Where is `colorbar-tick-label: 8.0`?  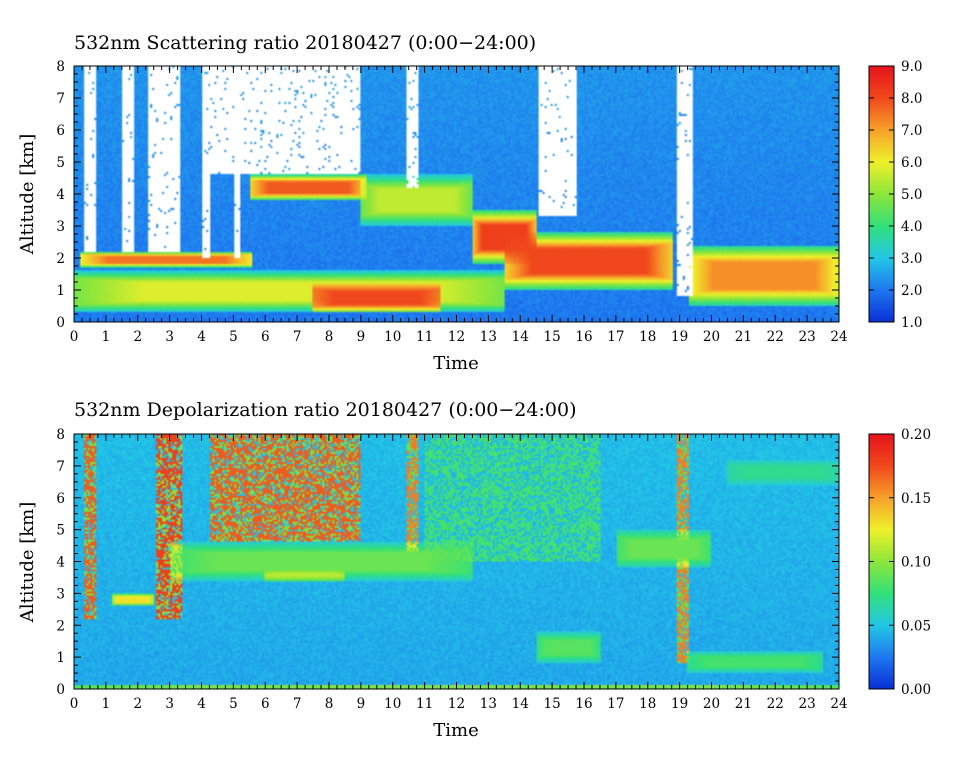 colorbar-tick-label: 8.0 is located at coordinates (911, 99).